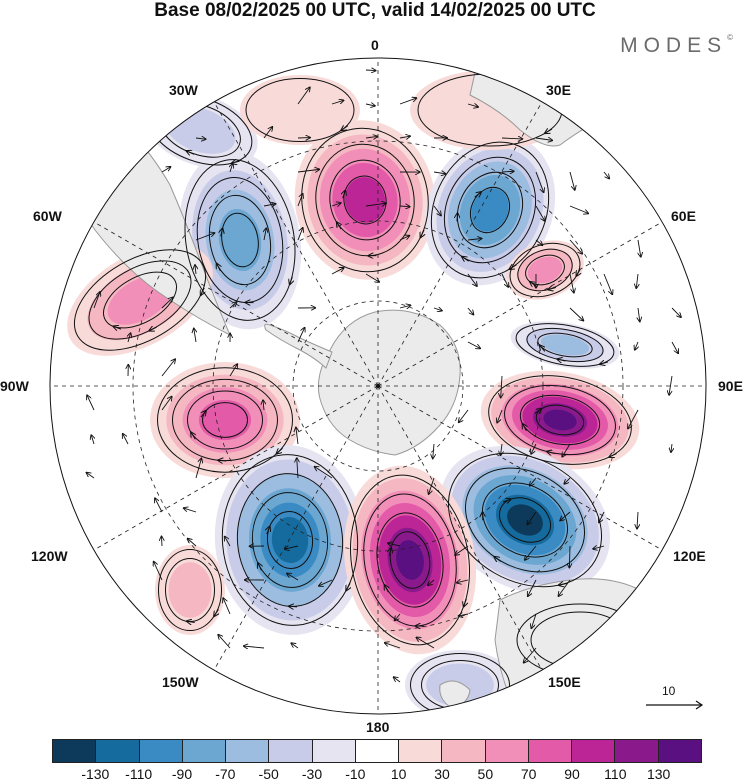  I want to click on lon-label-60w: 60W, so click(47, 216).